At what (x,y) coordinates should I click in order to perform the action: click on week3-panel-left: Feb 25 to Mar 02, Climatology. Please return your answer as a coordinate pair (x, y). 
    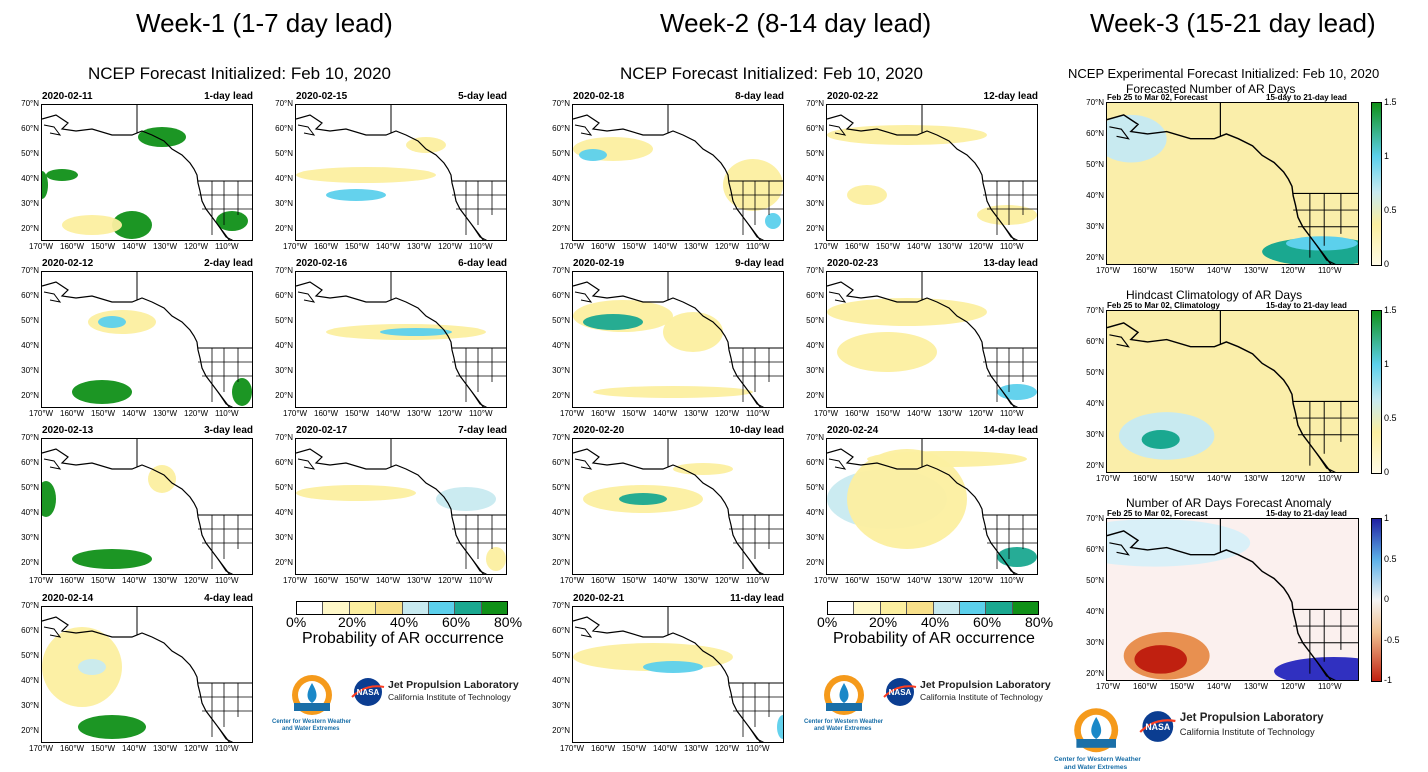
    Looking at the image, I should click on (1163, 305).